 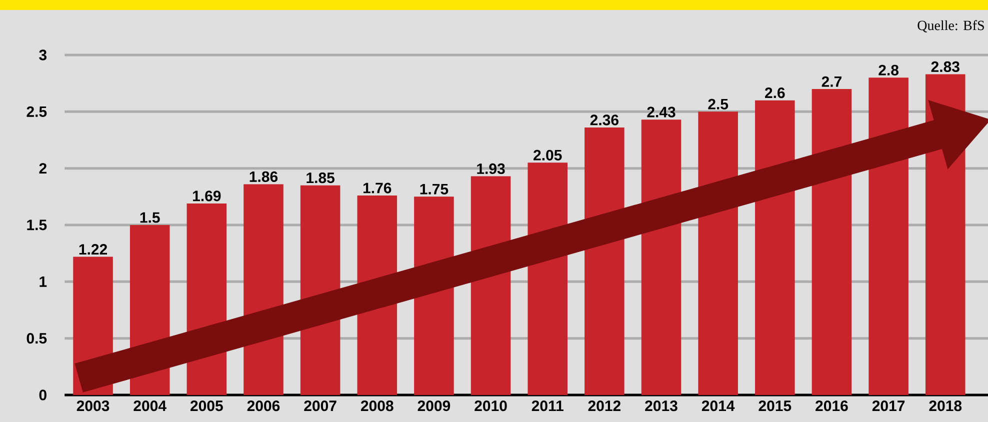 I want to click on y-tick-label: 1, so click(x=43, y=281).